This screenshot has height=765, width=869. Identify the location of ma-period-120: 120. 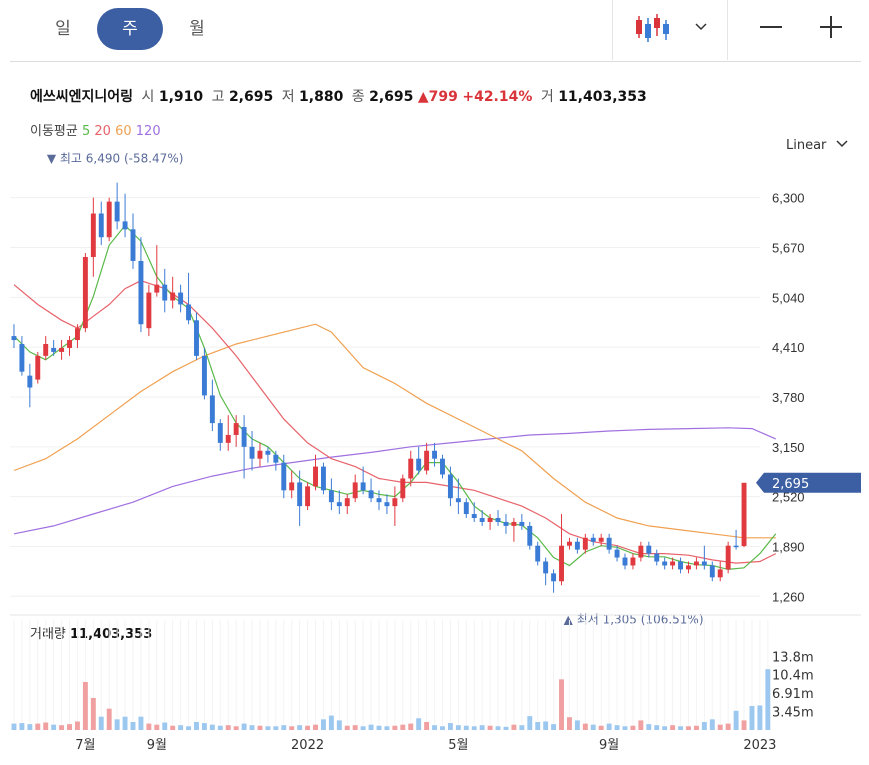
(148, 131).